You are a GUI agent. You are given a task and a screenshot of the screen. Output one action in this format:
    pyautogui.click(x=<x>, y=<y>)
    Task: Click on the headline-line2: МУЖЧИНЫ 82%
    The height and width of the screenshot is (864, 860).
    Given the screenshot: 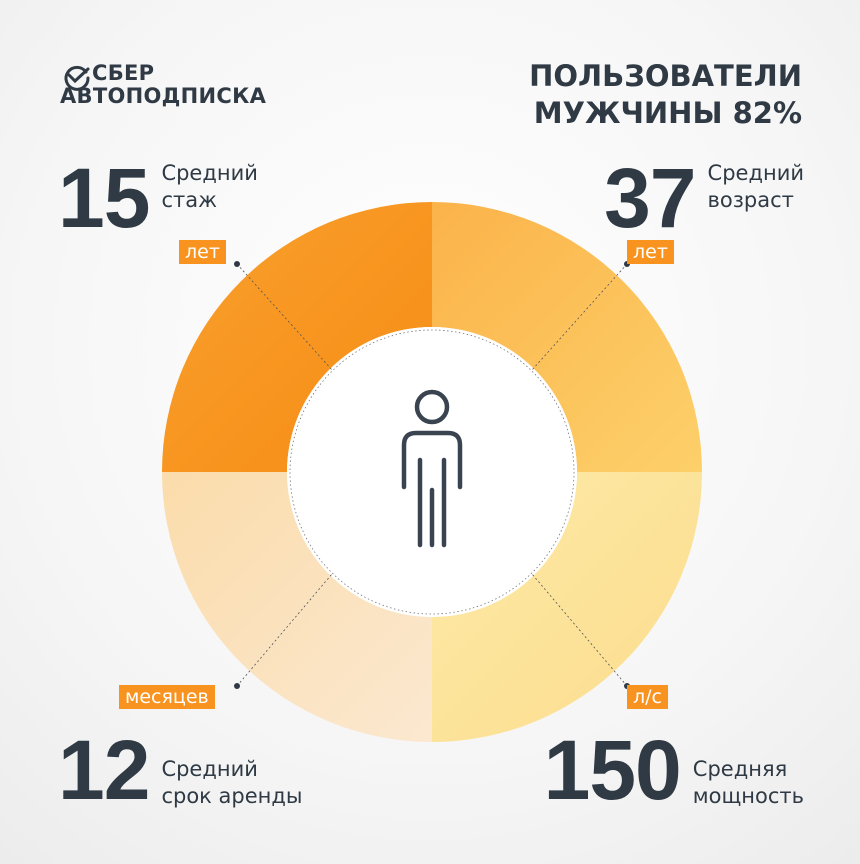 What is the action you would take?
    pyautogui.click(x=667, y=113)
    